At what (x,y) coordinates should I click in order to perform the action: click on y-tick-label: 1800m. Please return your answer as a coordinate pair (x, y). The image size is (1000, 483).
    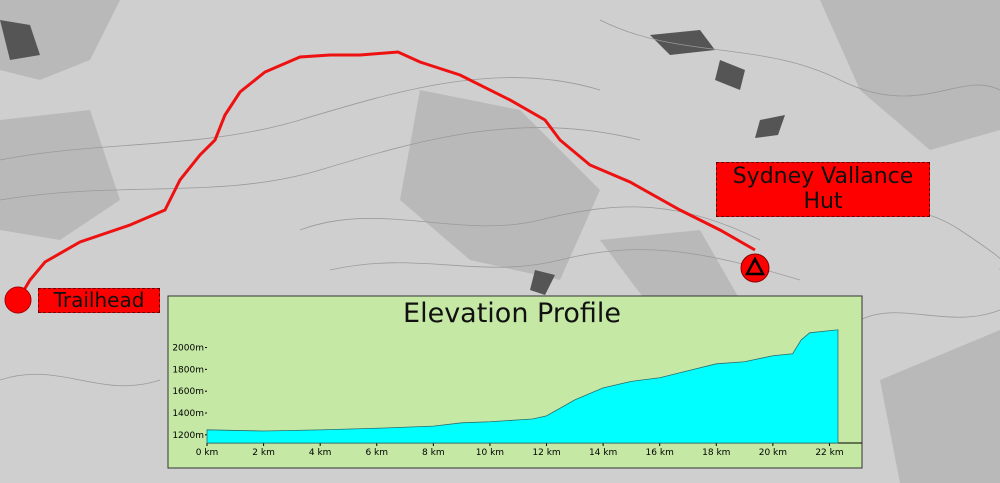
    Looking at the image, I should click on (188, 370).